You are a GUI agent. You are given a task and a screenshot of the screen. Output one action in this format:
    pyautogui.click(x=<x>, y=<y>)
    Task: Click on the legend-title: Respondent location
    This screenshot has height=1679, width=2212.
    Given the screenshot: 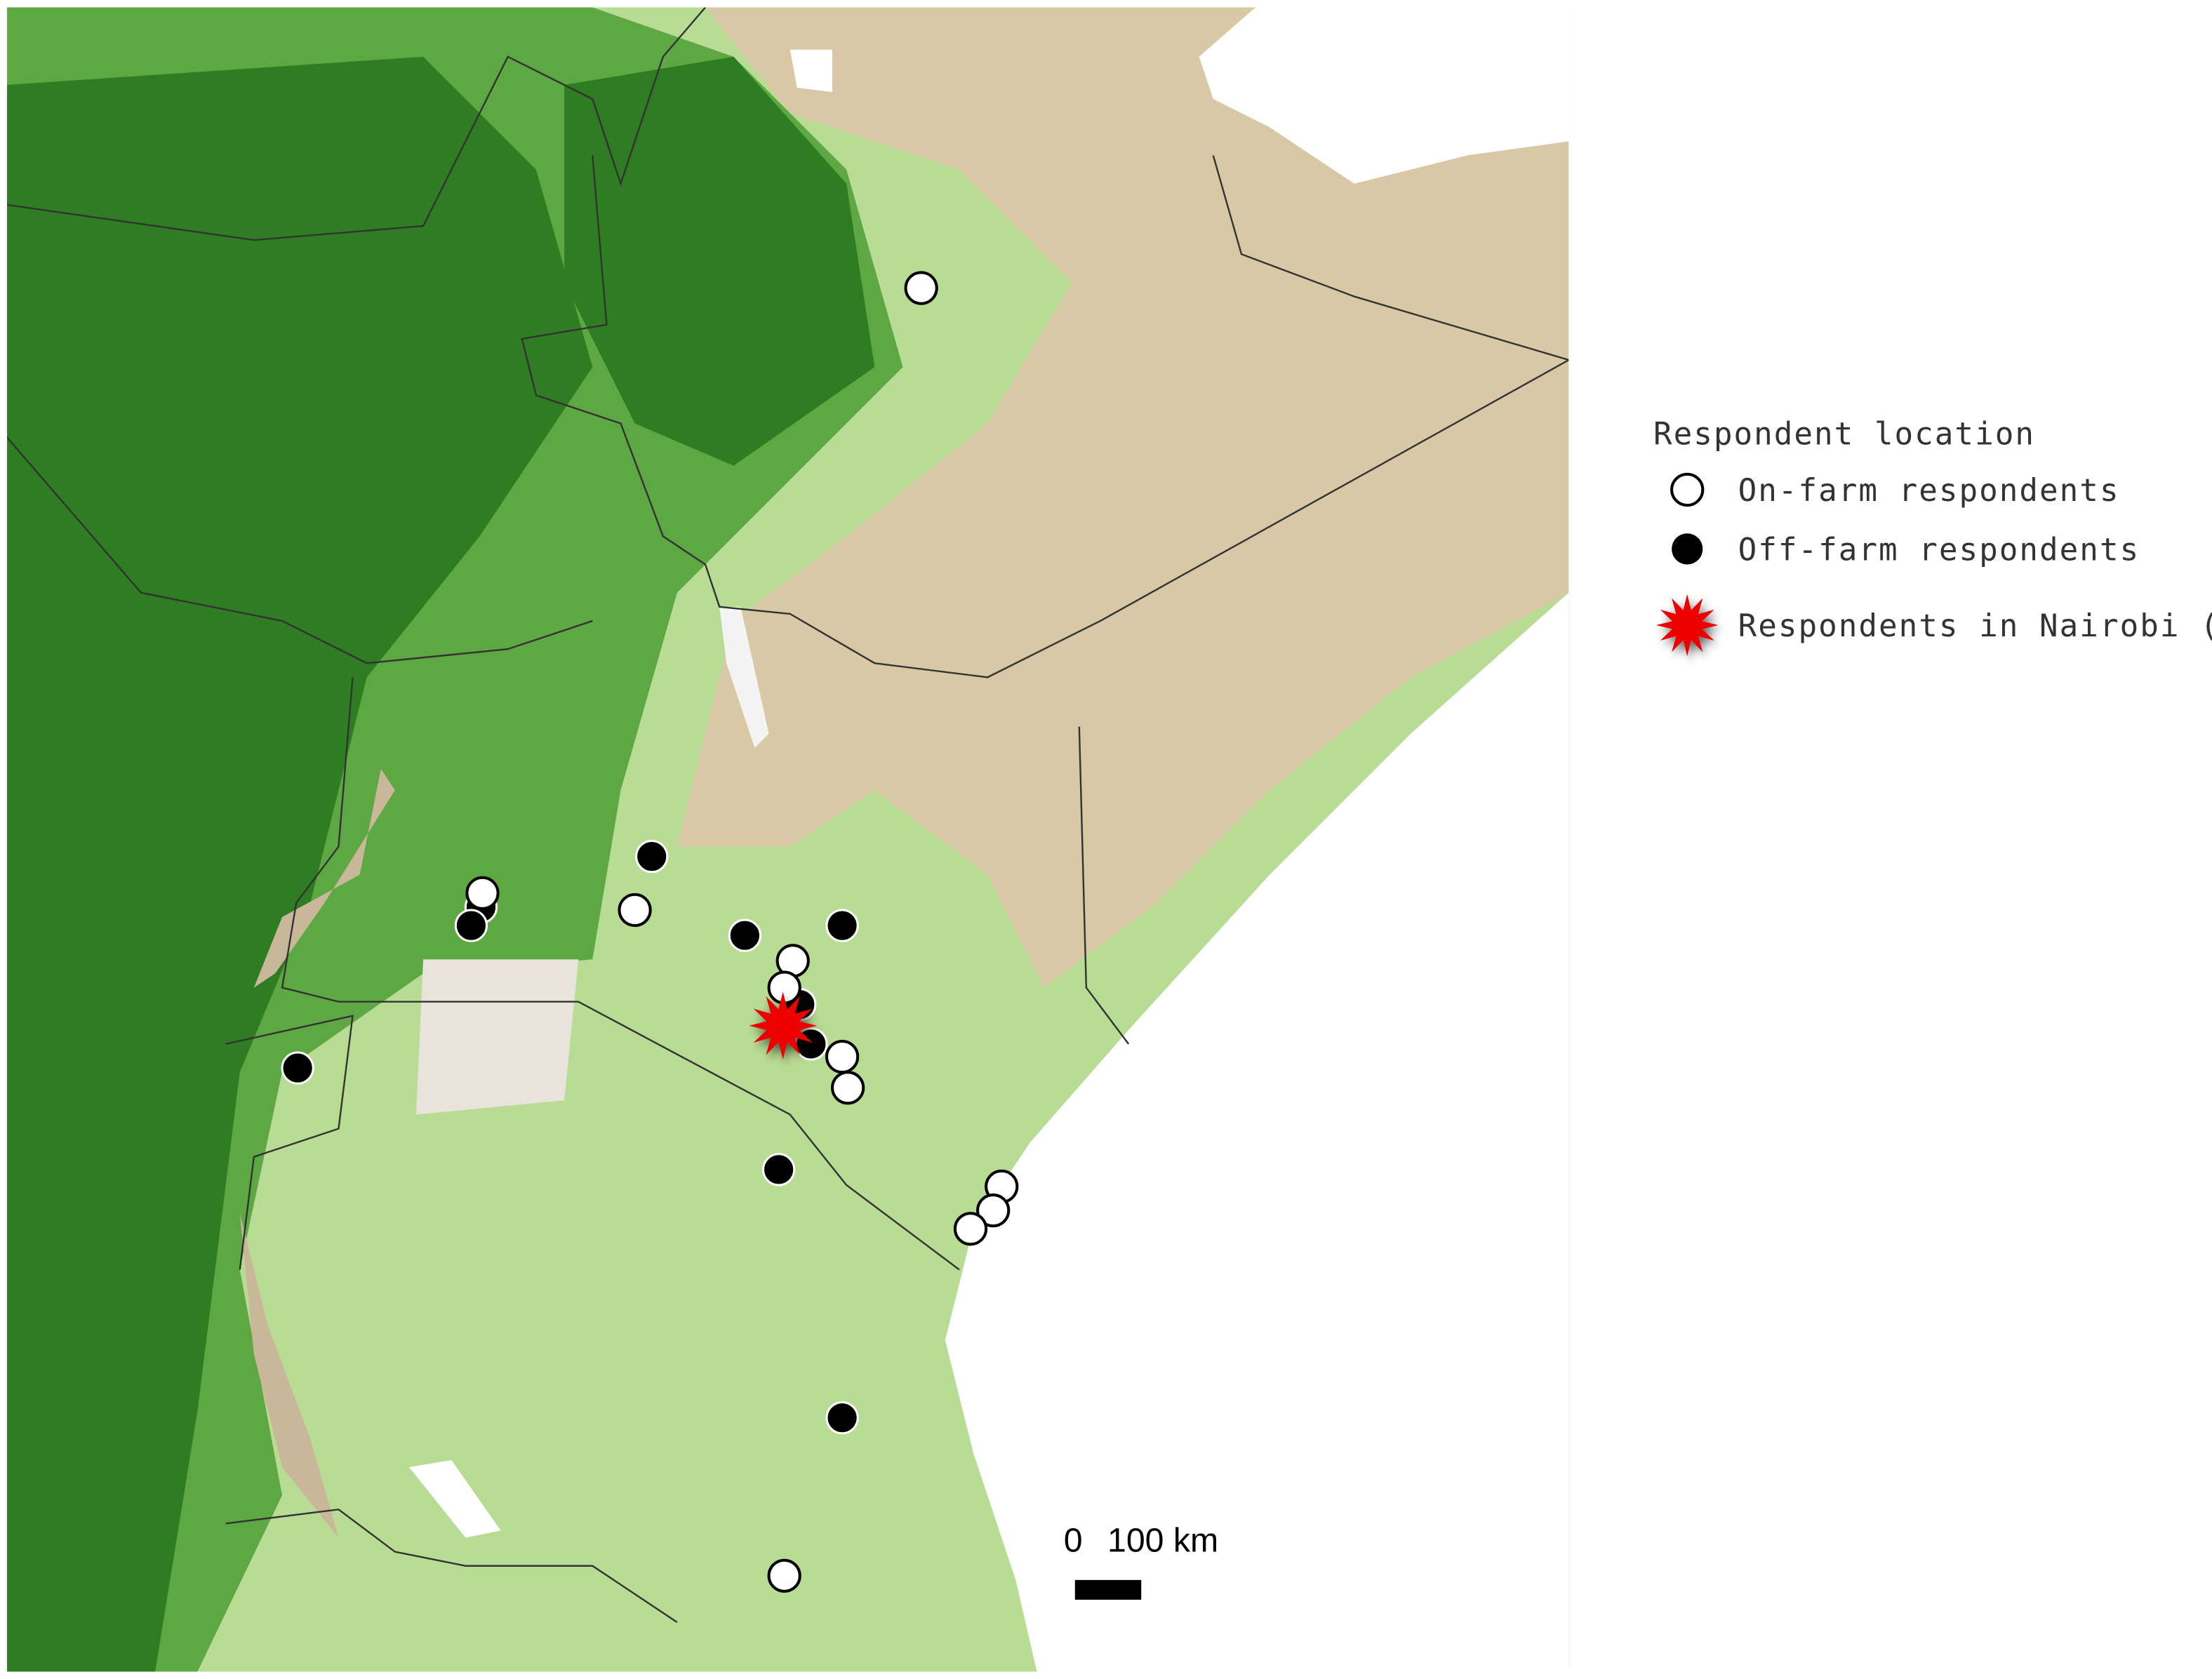 What is the action you would take?
    pyautogui.click(x=1844, y=435)
    